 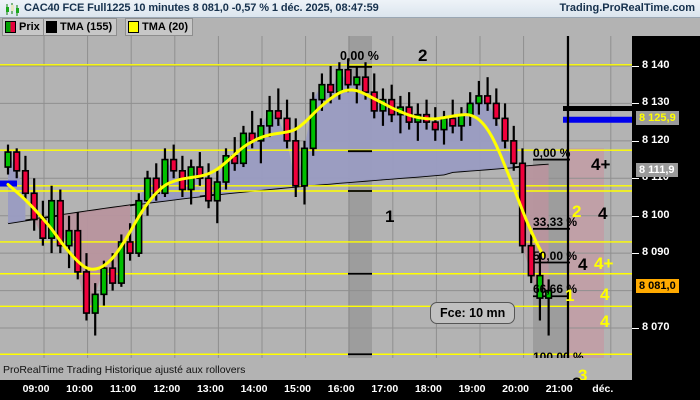 What do you see at coordinates (577, 211) in the screenshot?
I see `marker-2-yellow: 2` at bounding box center [577, 211].